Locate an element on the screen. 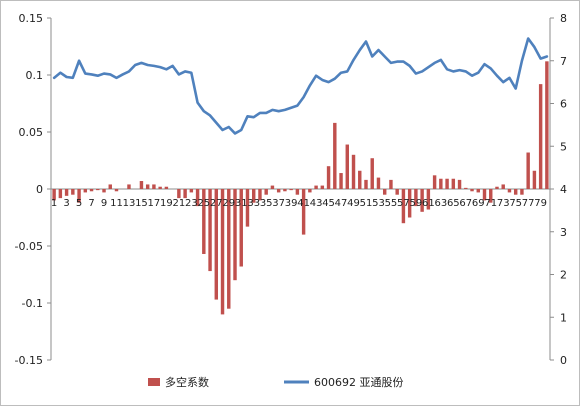 The height and width of the screenshot is (411, 582). category-tick-label: 5 is located at coordinates (79, 203).